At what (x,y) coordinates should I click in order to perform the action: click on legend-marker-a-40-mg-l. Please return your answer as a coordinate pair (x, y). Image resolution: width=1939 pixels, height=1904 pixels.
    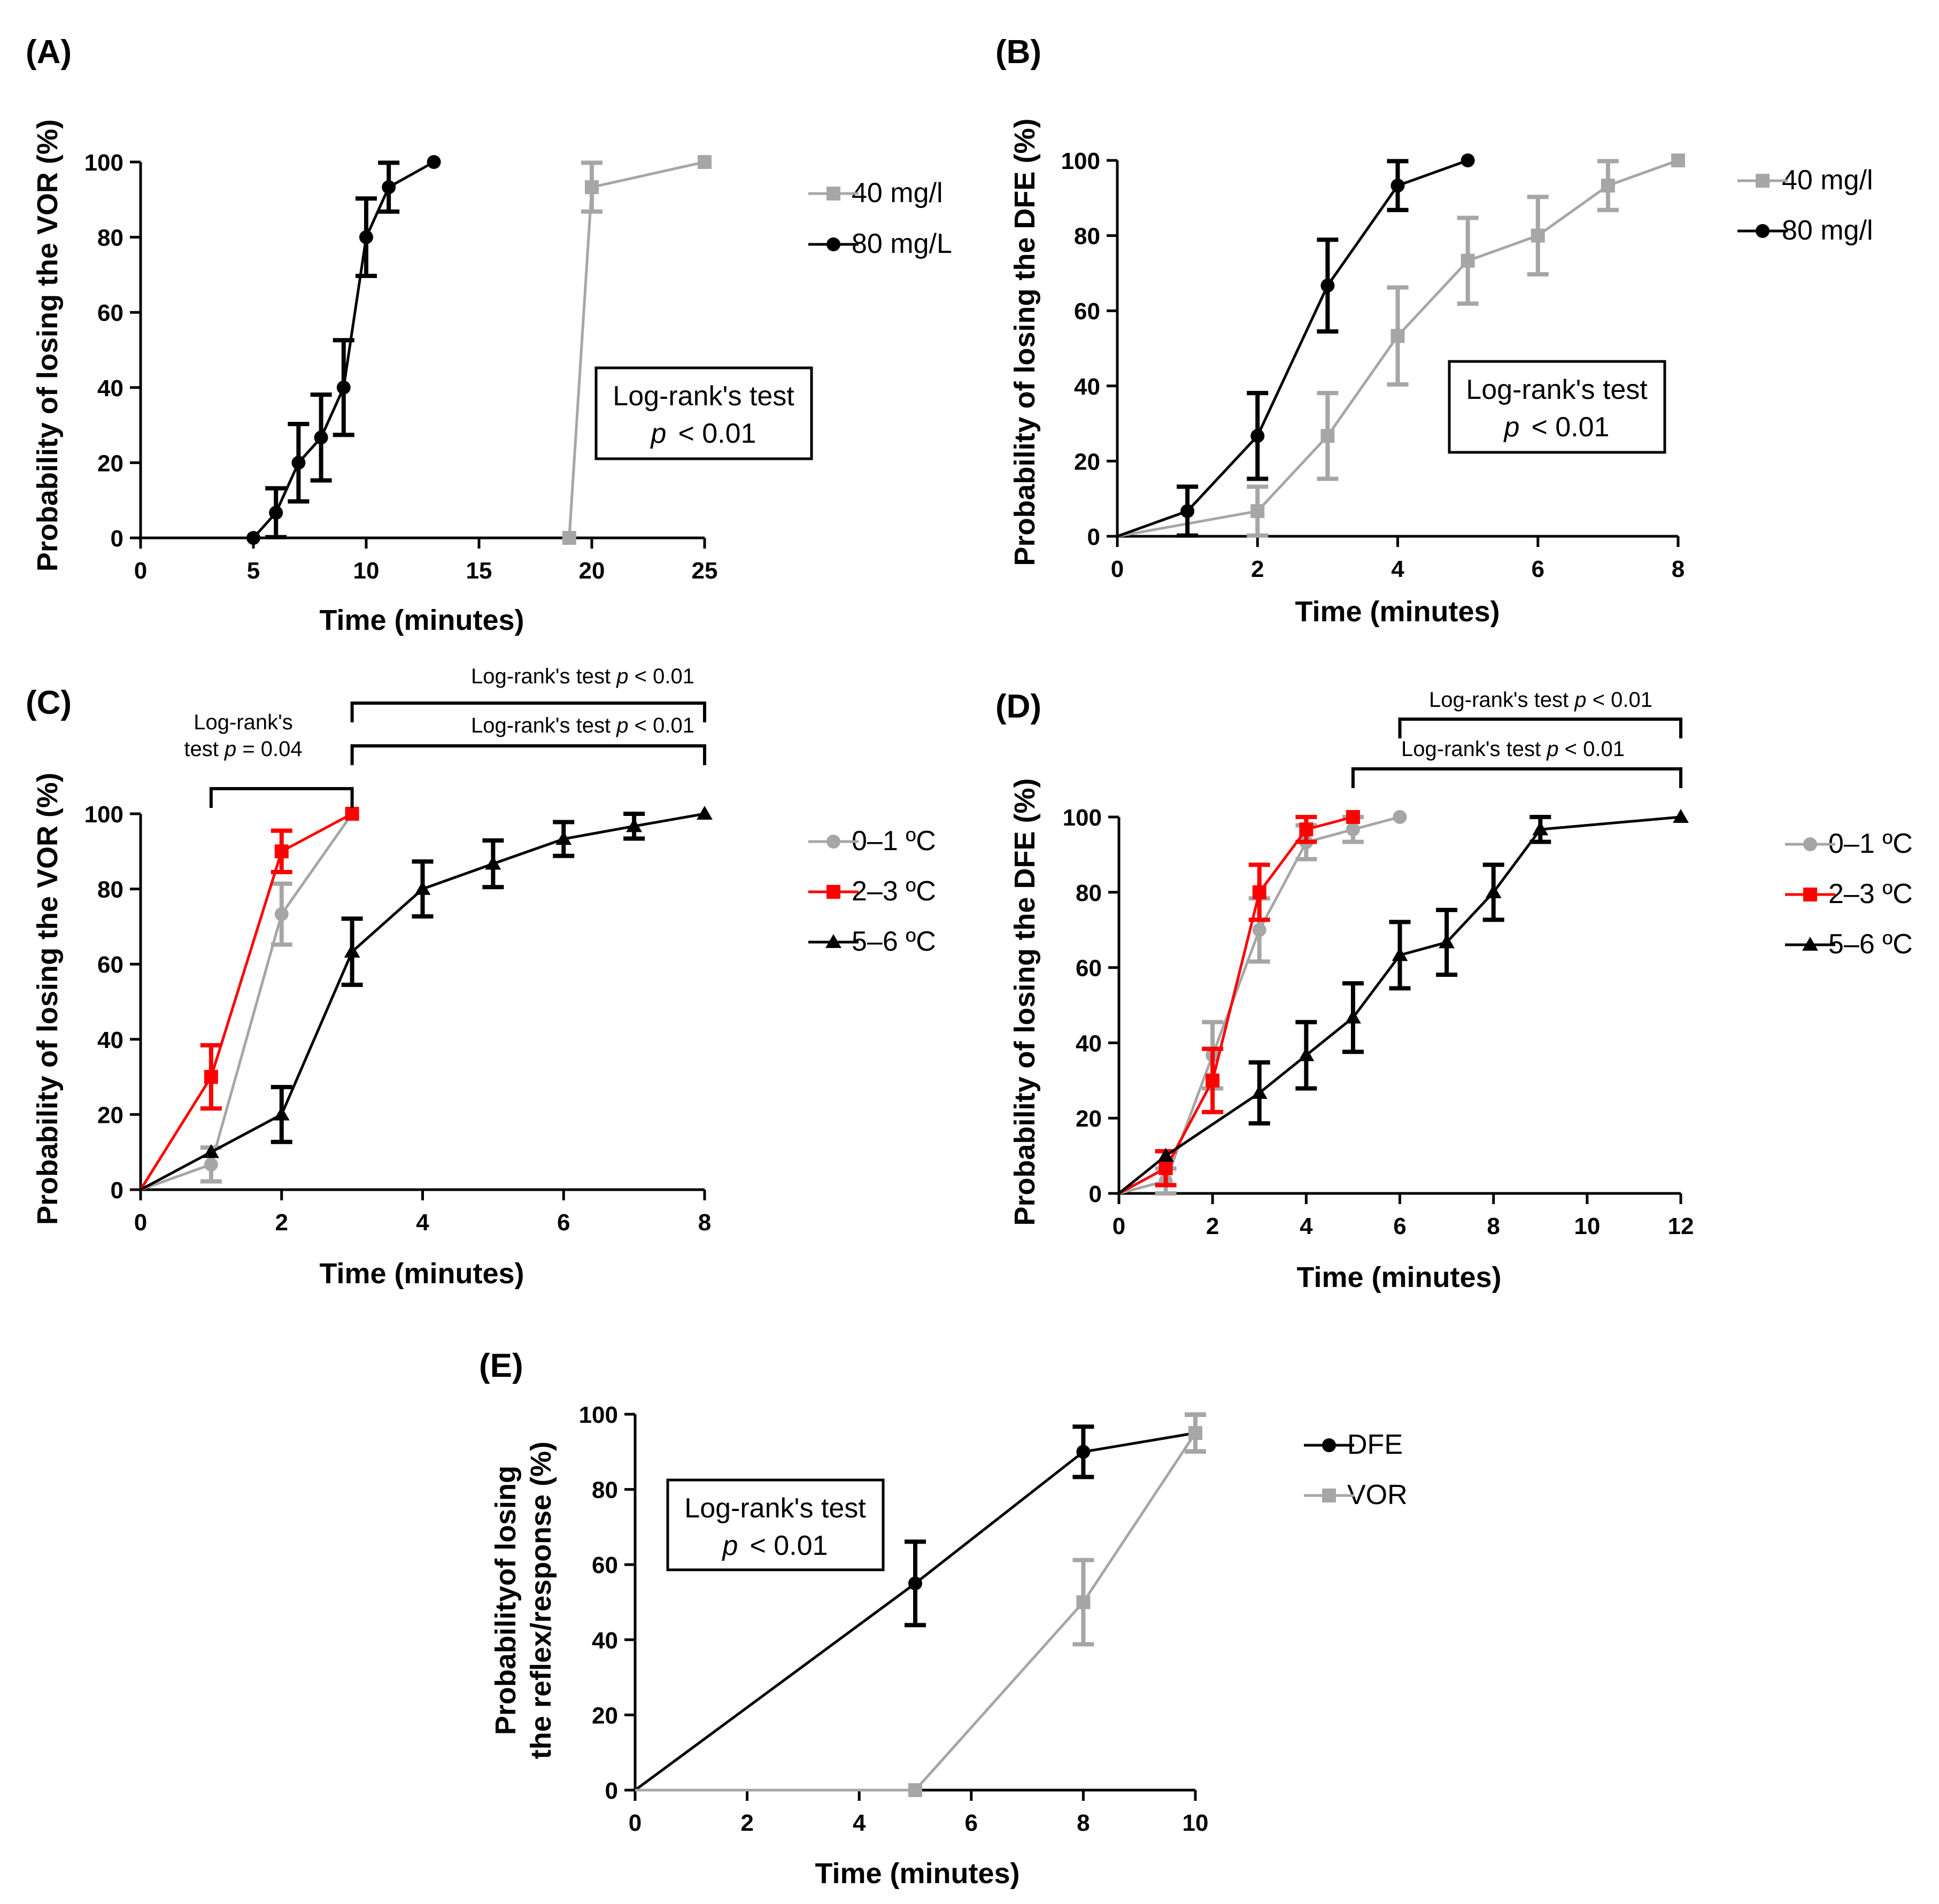
    Looking at the image, I should click on (833, 194).